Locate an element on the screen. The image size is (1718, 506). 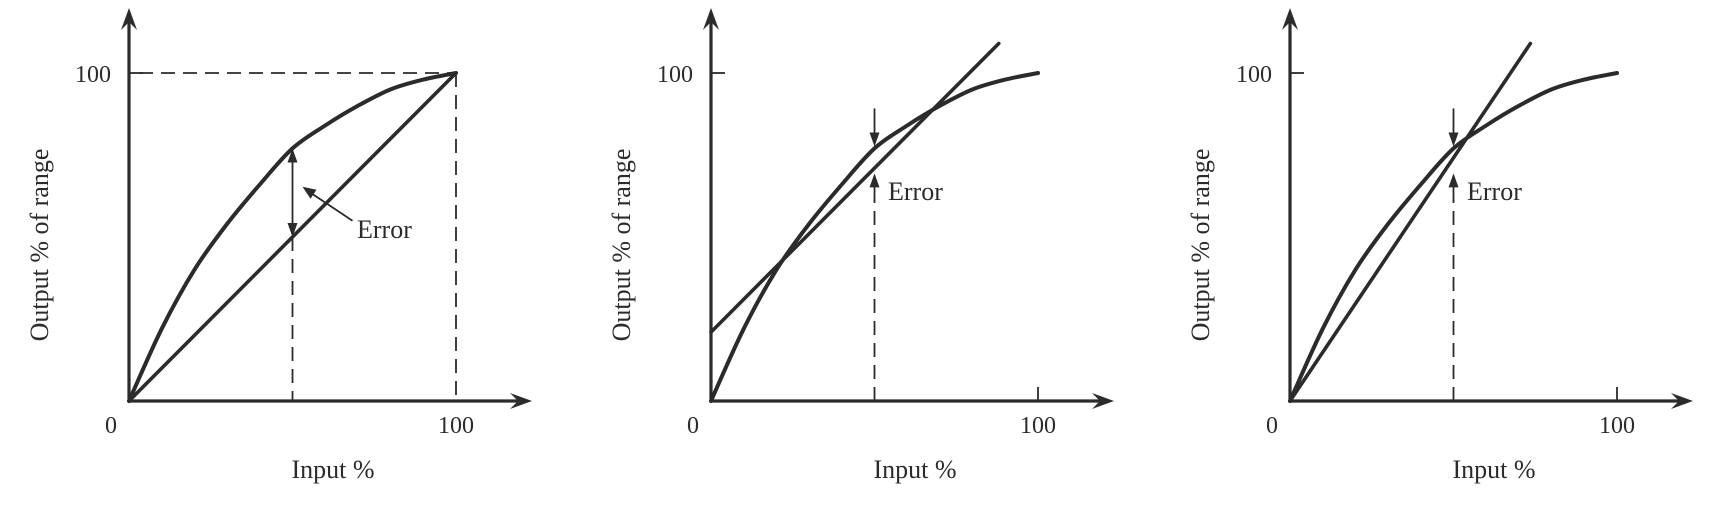
error-leader-line is located at coordinates (331, 206).